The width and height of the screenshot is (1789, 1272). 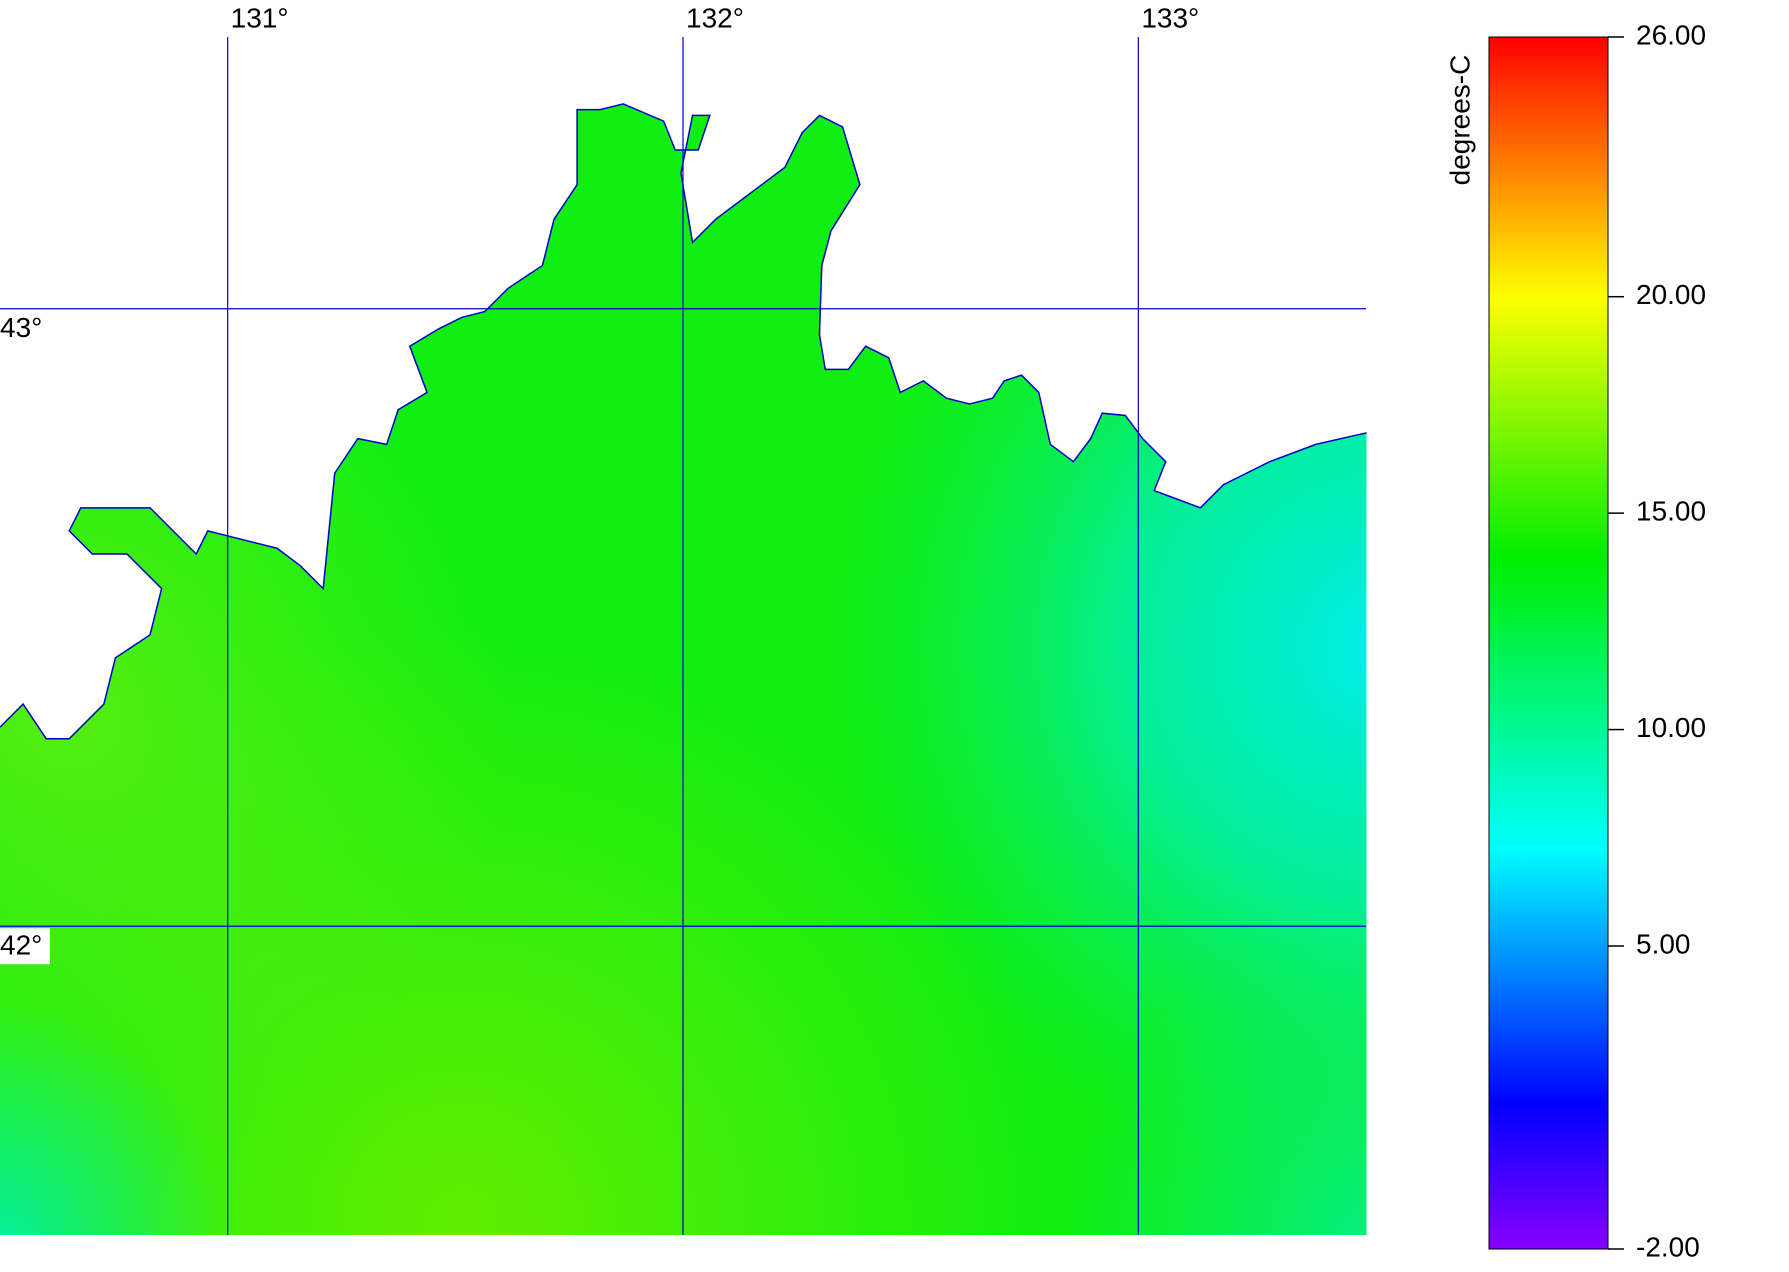 I want to click on longitude-label: 131°, so click(x=260, y=17).